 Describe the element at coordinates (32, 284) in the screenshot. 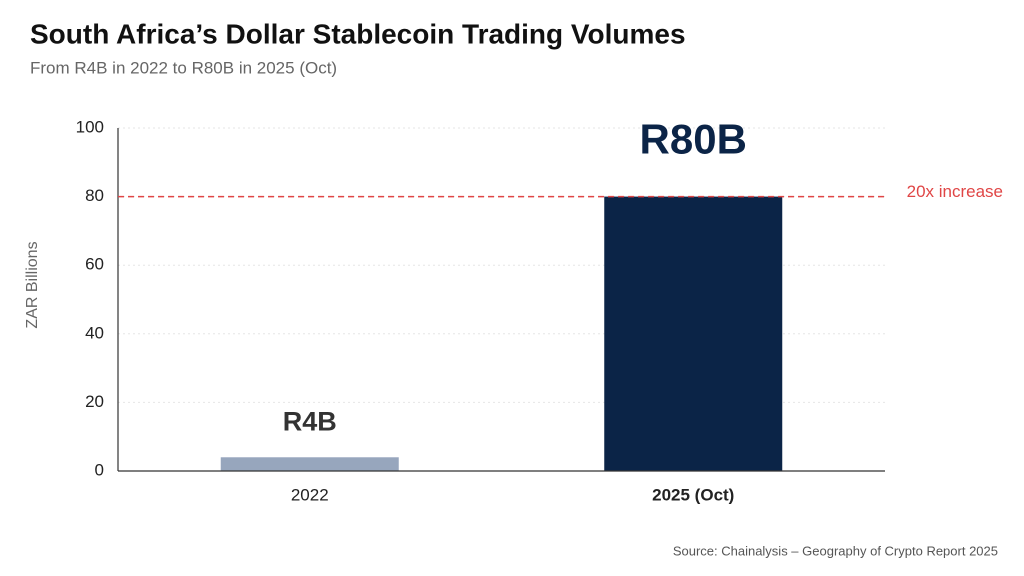

I see `y-axis-label: ZAR Billions` at that location.